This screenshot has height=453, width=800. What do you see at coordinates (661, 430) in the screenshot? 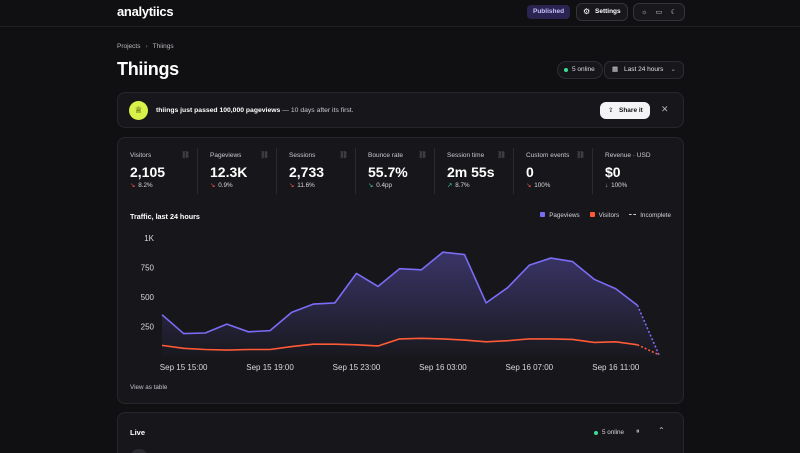
I see `chevron-up-icon: ⌃` at bounding box center [661, 430].